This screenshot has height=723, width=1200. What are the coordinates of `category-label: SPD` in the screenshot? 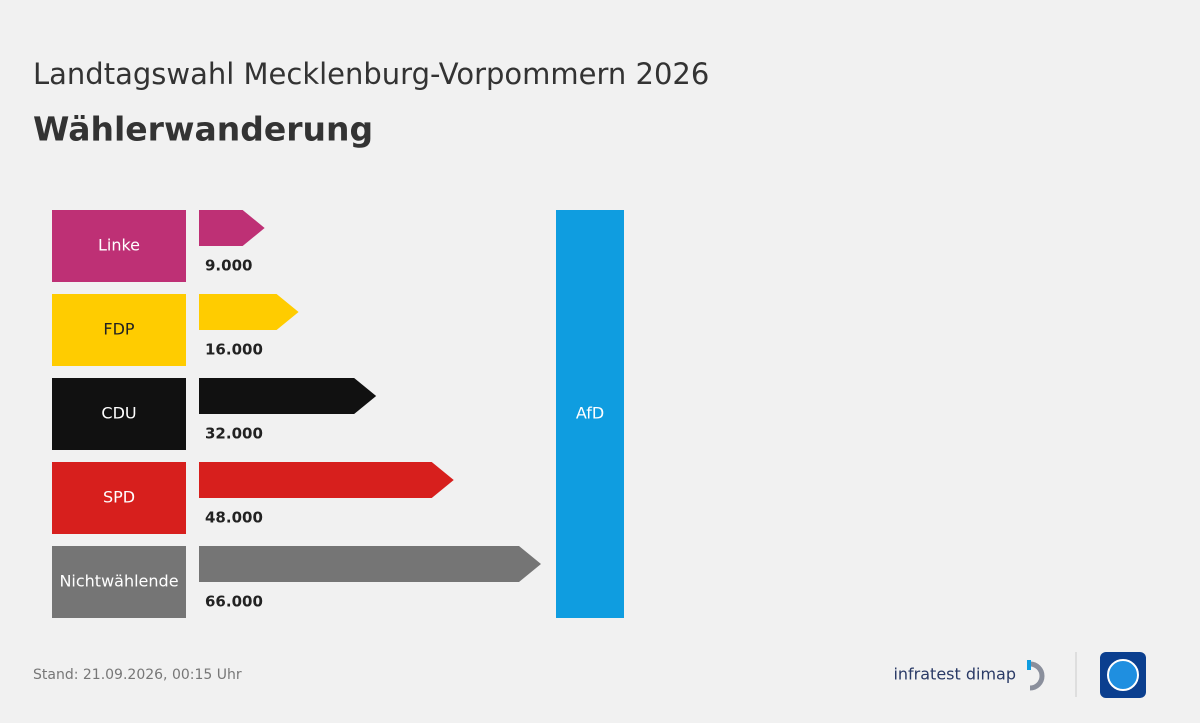 It's located at (119, 497).